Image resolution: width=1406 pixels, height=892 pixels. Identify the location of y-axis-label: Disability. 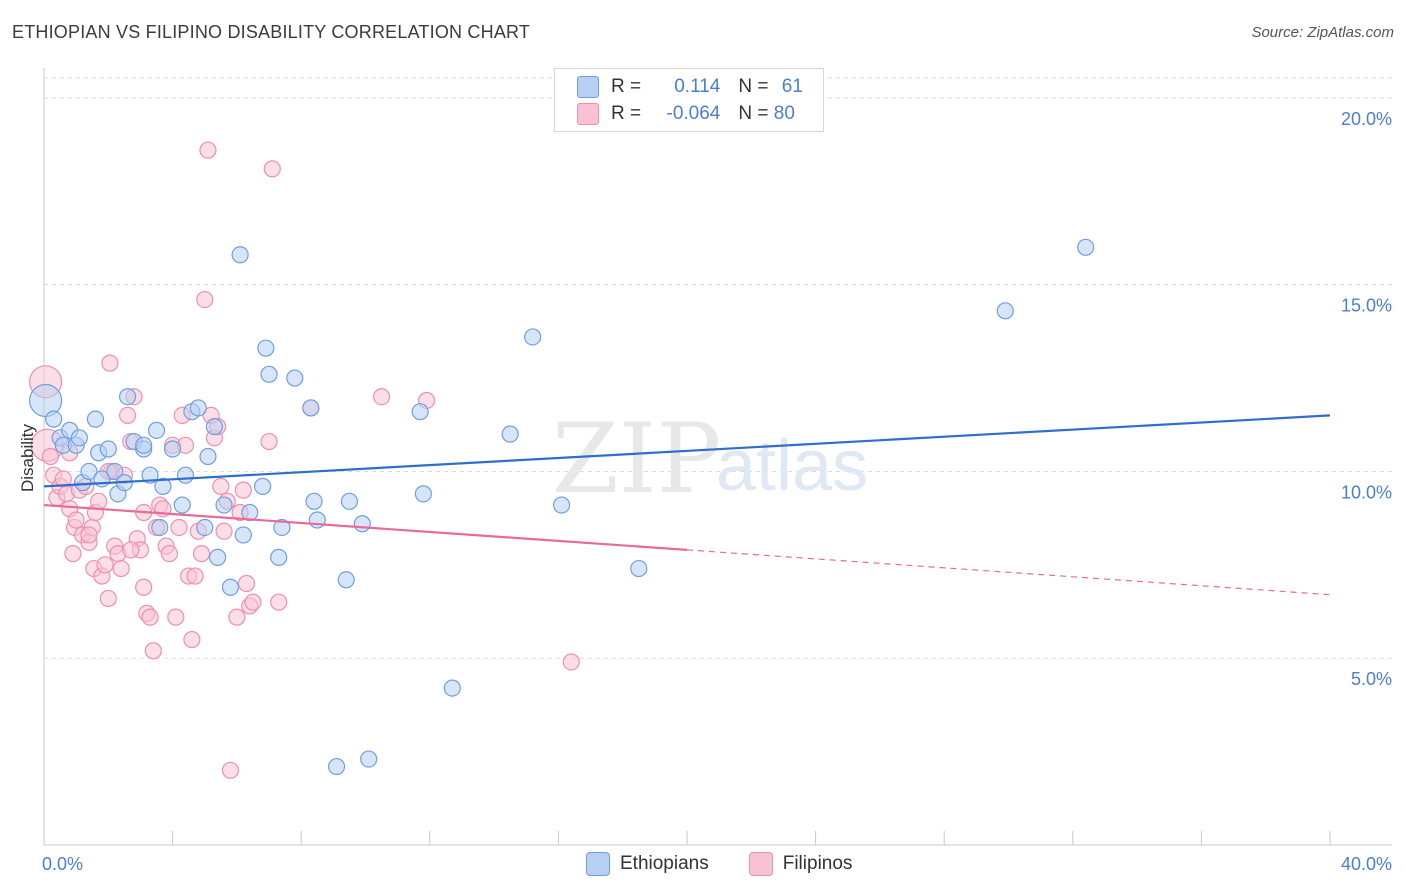
(27, 457).